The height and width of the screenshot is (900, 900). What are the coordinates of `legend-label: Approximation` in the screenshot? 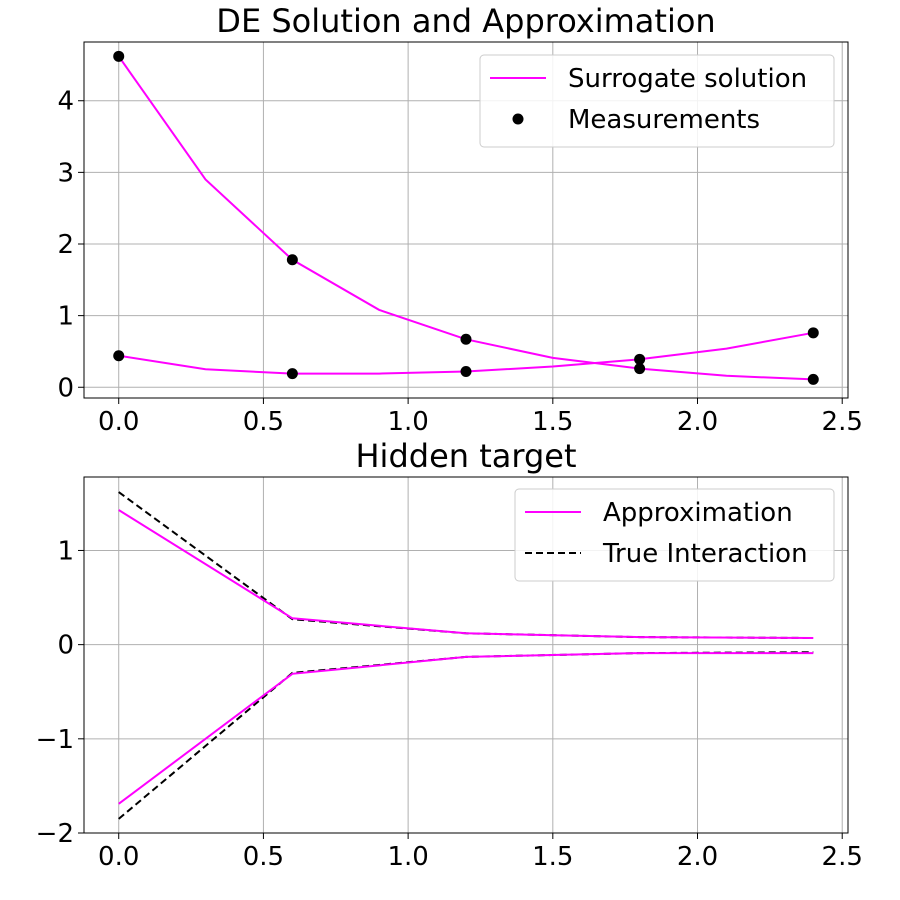 It's located at (698, 513).